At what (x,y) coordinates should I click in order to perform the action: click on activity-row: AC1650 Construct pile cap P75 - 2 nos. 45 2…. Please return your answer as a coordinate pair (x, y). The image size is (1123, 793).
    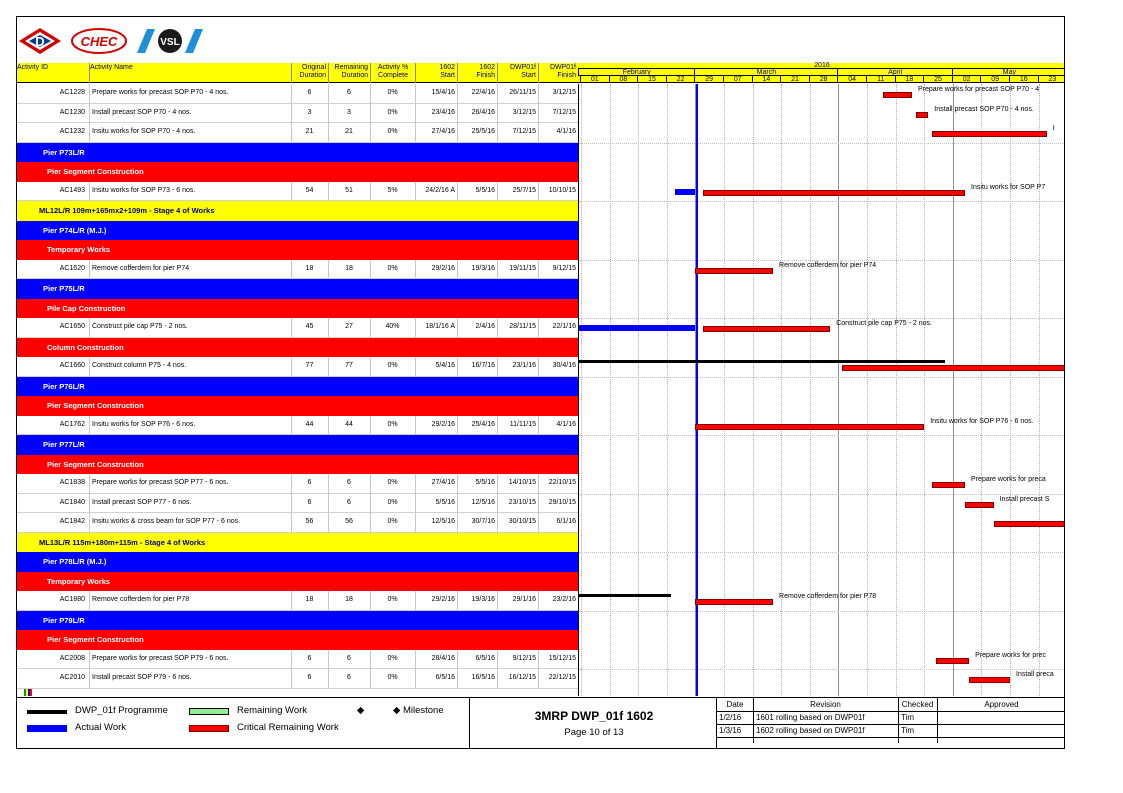
    Looking at the image, I should click on (297, 328).